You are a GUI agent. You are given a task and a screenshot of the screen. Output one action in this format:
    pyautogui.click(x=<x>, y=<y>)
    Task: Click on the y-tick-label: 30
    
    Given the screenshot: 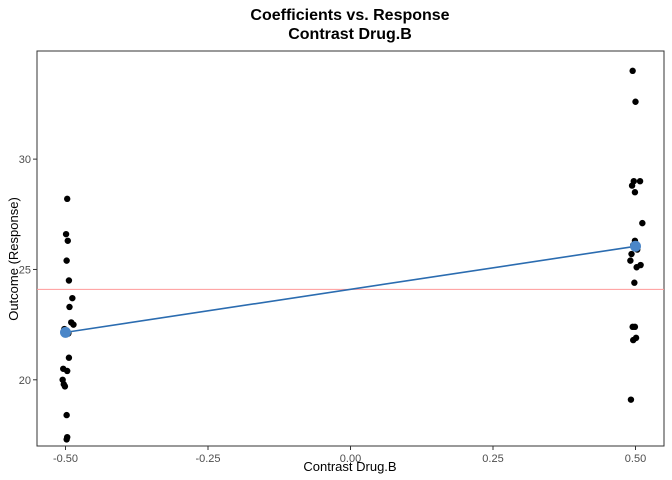 What is the action you would take?
    pyautogui.click(x=25, y=160)
    